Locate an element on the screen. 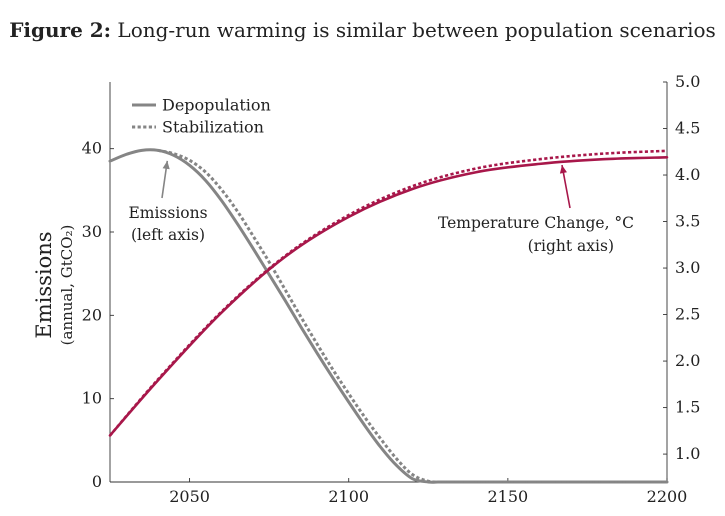 The height and width of the screenshot is (516, 725). y-axis-subtitle: (annual, GtCO₂) is located at coordinates (67, 285).